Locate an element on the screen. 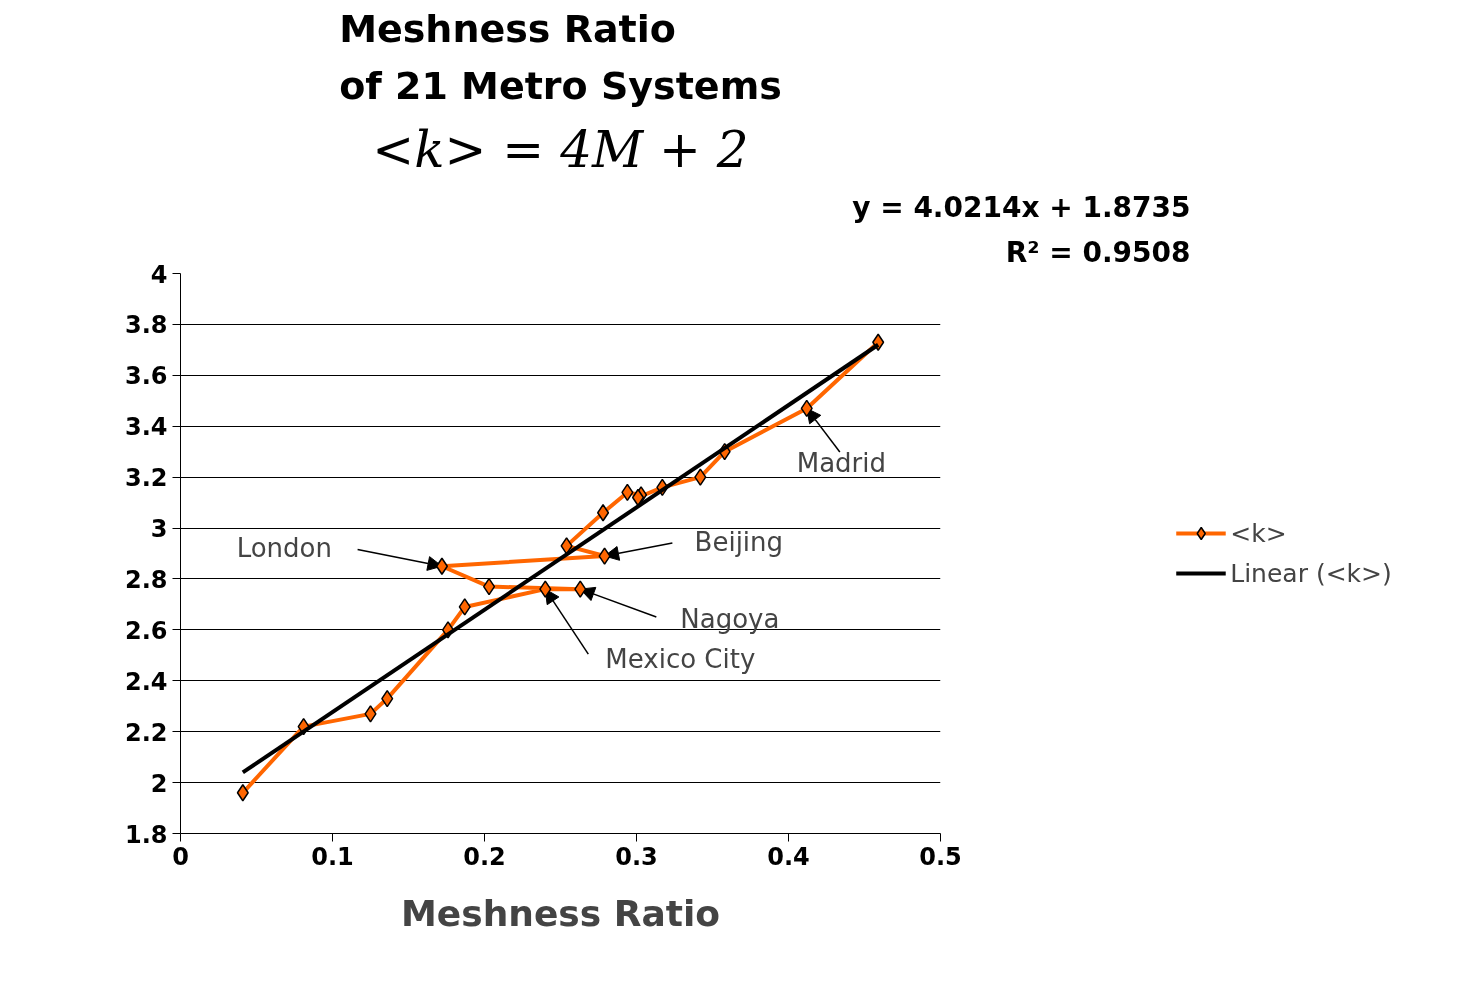 This screenshot has width=1461, height=989. legend-label: <k> is located at coordinates (1258, 533).